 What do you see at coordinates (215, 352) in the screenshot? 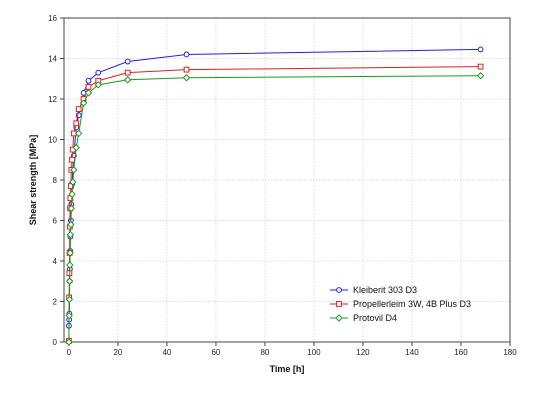
I see `x-tick-label: 60` at bounding box center [215, 352].